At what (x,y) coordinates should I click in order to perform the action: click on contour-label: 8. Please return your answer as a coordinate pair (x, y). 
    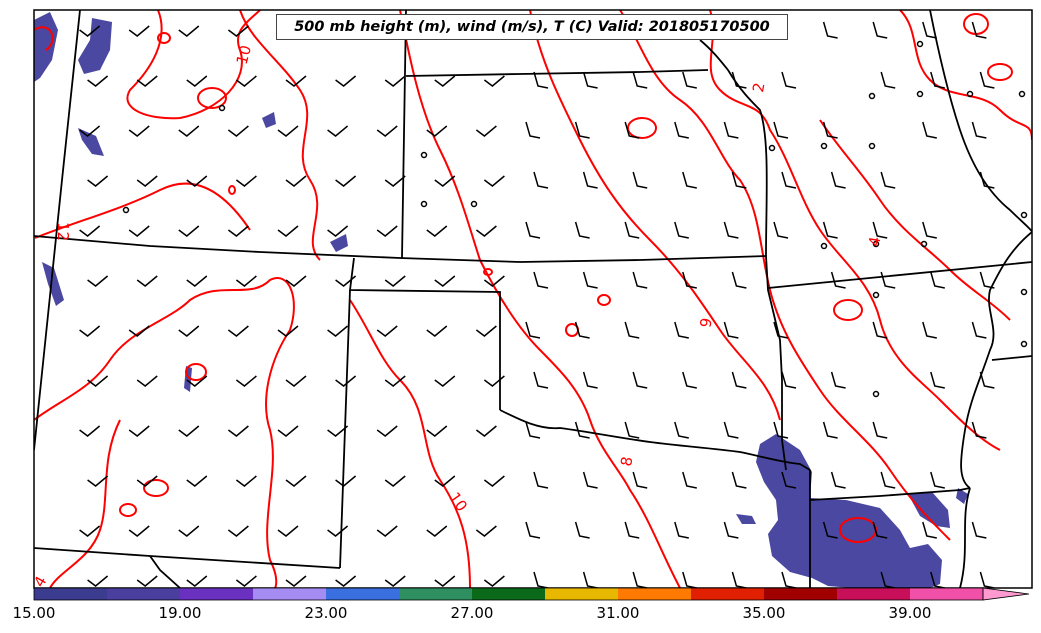
    Looking at the image, I should click on (626, 461).